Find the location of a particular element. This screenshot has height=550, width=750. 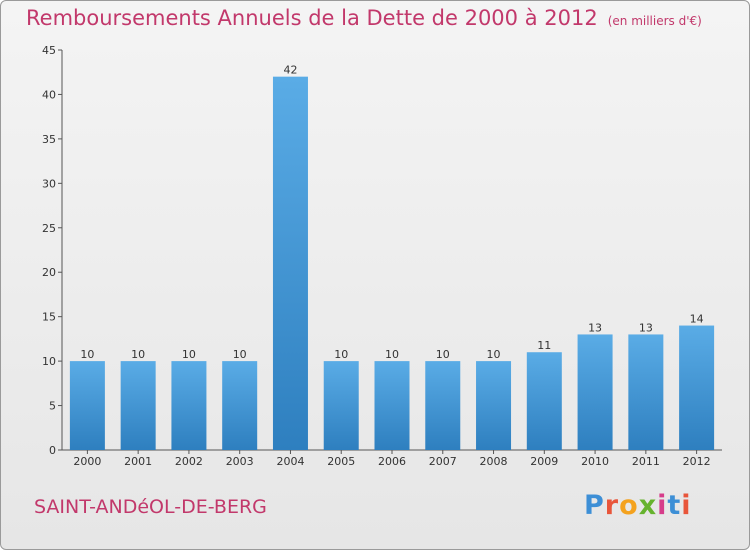

y-tick-label: 15 is located at coordinates (49, 317).